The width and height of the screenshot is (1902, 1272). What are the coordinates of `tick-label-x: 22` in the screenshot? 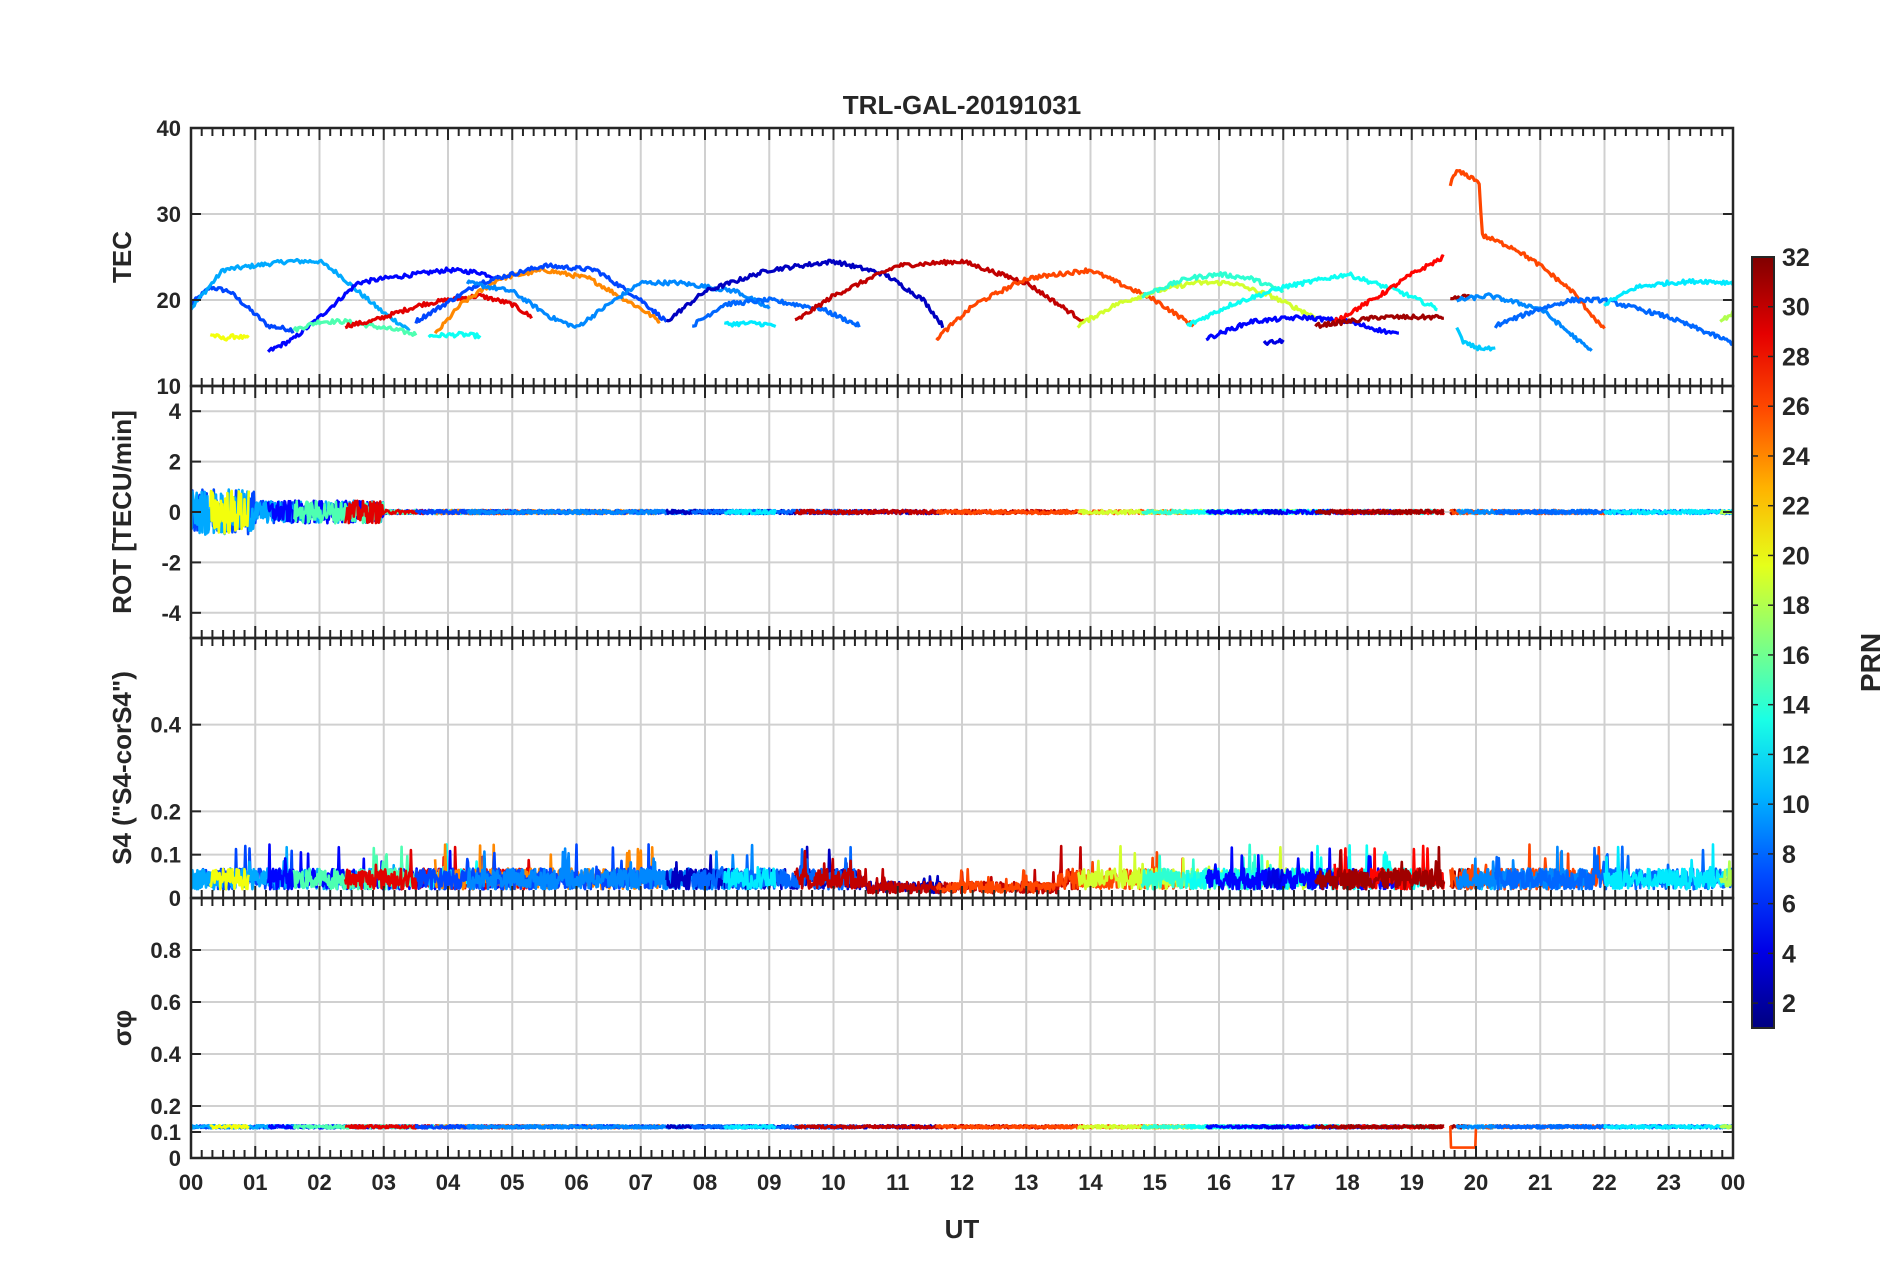 It's located at (1604, 1182).